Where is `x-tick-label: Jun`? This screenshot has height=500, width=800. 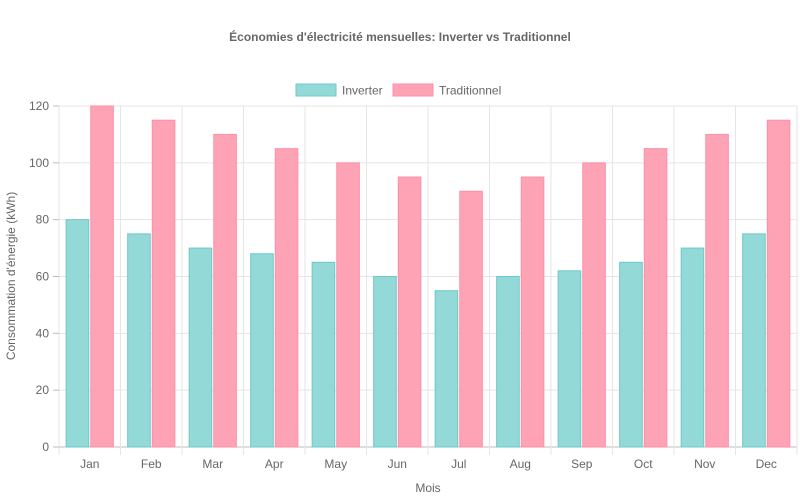 x-tick-label: Jun is located at coordinates (397, 464).